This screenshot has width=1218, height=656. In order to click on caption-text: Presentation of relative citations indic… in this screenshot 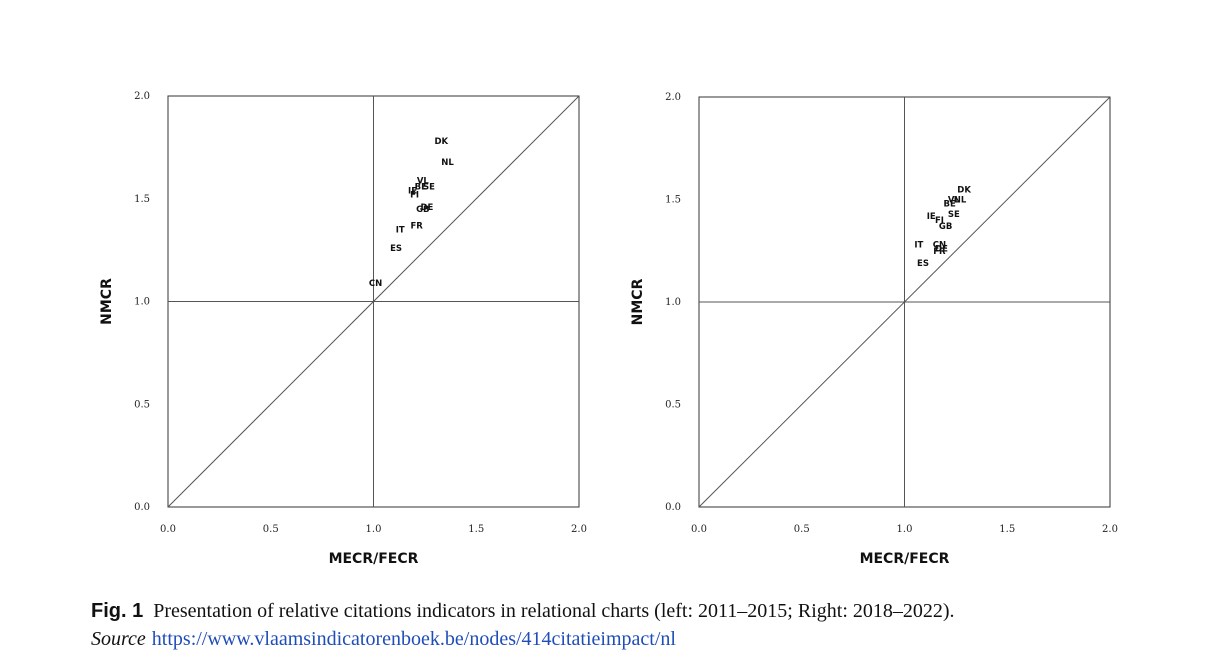, I will do `click(554, 611)`.